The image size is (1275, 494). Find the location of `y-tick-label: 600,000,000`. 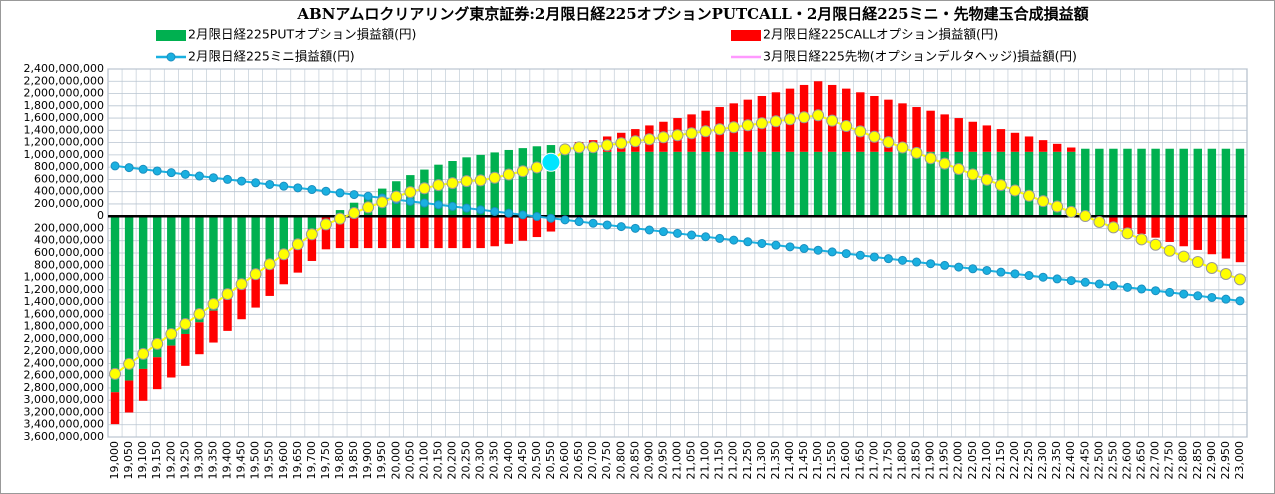

y-tick-label: 600,000,000 is located at coordinates (69, 252).